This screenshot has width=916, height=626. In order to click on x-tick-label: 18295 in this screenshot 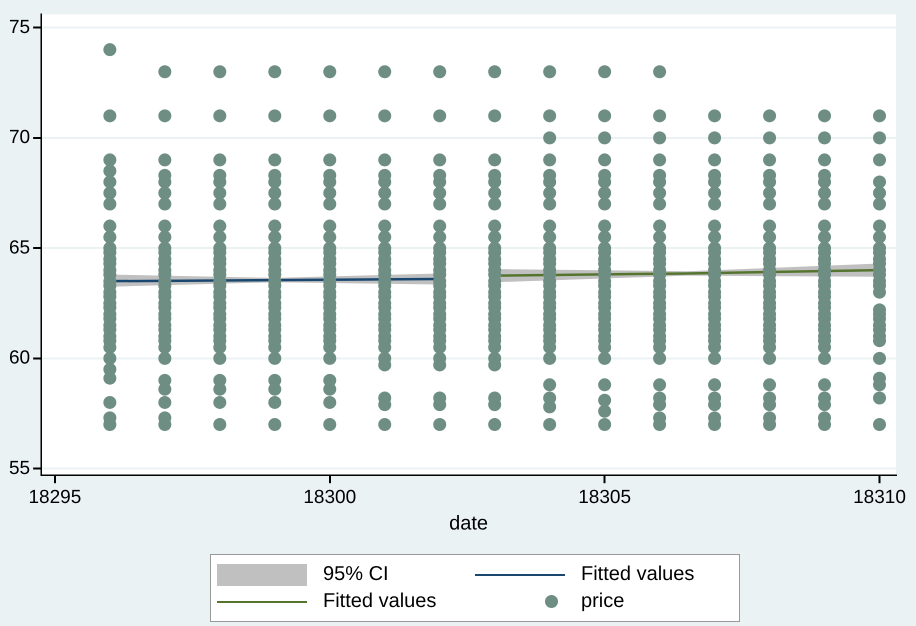, I will do `click(55, 497)`.